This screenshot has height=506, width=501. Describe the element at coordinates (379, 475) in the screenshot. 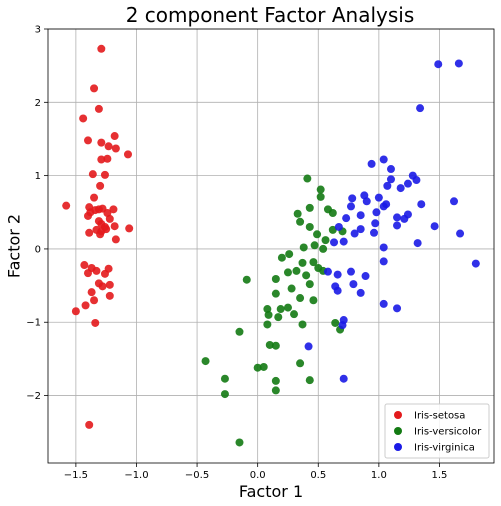

I see `x-tick-label: 1.0` at that location.